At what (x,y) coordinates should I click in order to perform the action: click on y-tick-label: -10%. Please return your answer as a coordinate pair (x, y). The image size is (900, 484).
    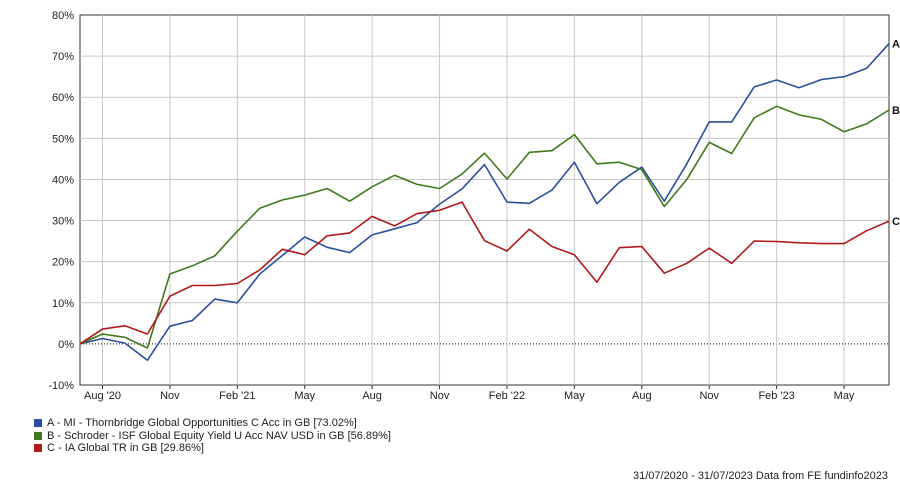
    Looking at the image, I should click on (61, 386).